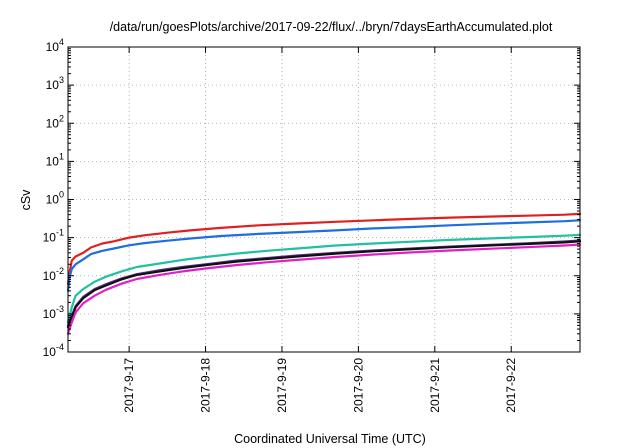 This screenshot has width=640, height=448. What do you see at coordinates (330, 439) in the screenshot?
I see `x-axis-label: Coordinated Universal Time (UTC)` at bounding box center [330, 439].